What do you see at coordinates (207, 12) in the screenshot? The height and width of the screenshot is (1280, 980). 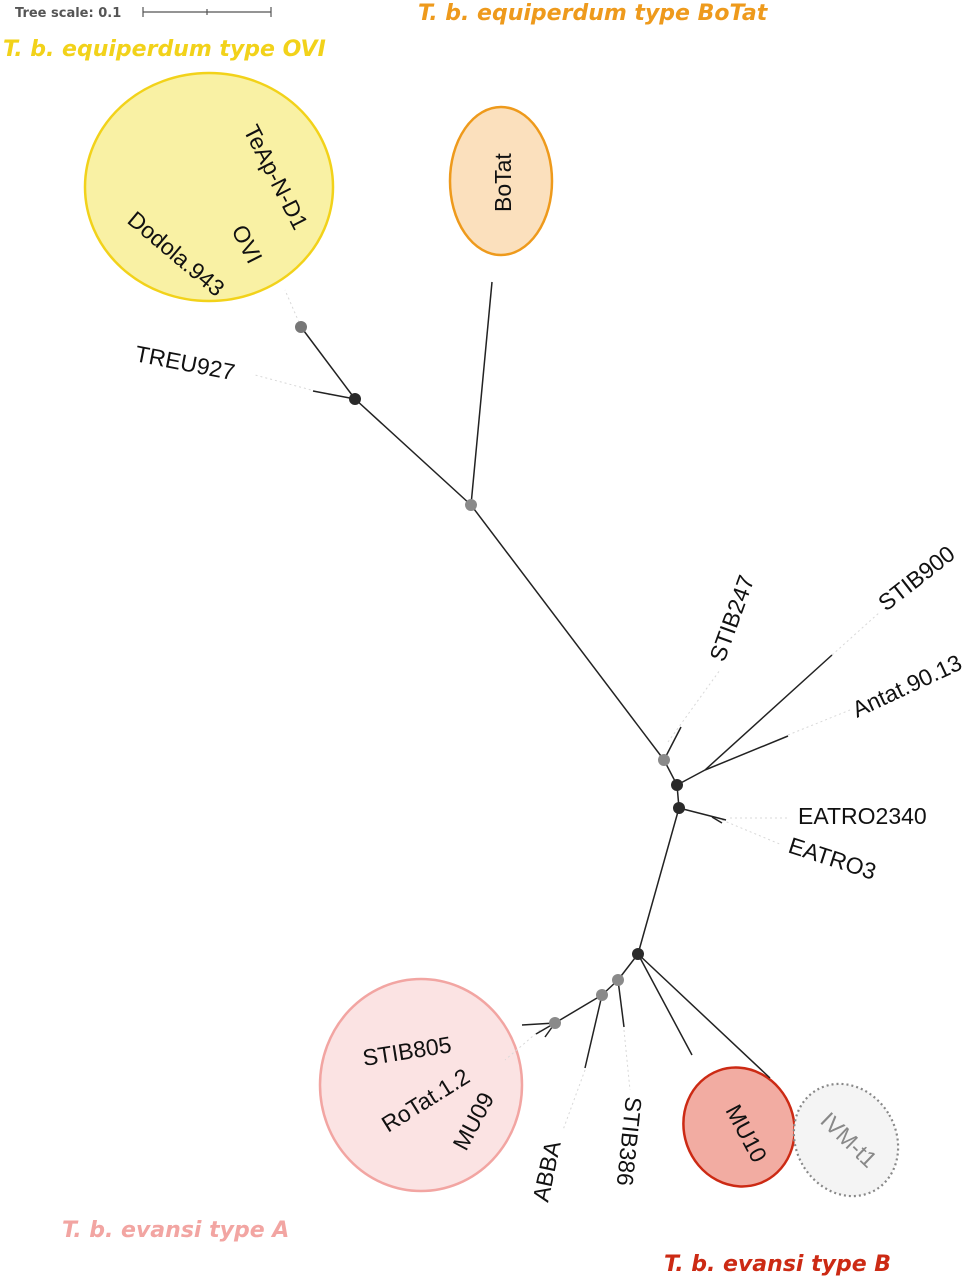 I see `tree-scale-bar` at bounding box center [207, 12].